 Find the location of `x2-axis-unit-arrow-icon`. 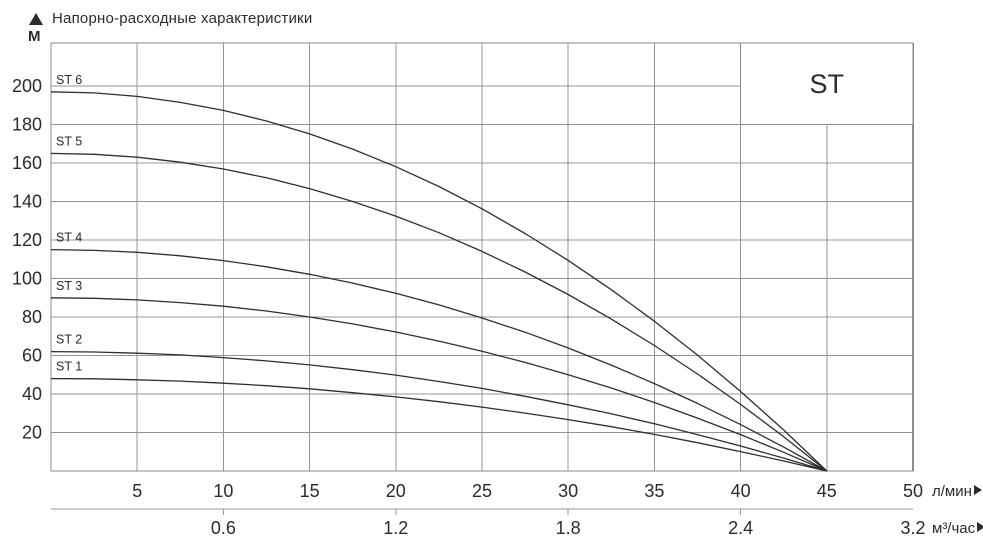

x2-axis-unit-arrow-icon is located at coordinates (980, 527).